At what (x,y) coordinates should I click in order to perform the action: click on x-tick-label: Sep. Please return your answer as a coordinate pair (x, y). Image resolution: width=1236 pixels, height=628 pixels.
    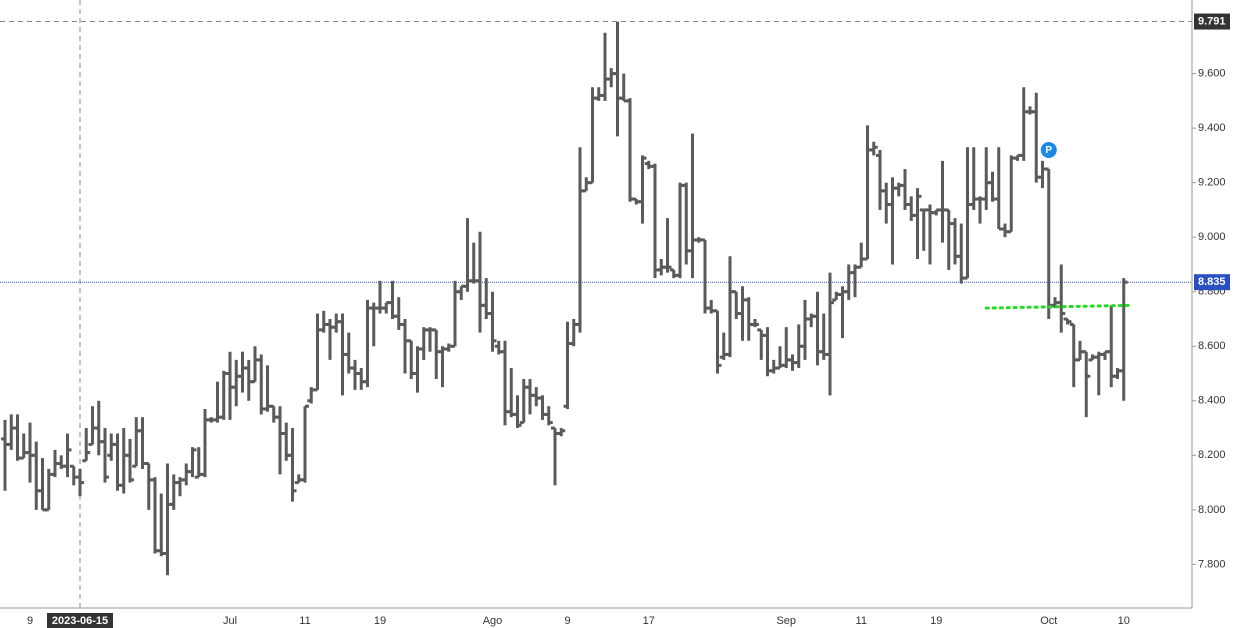
    Looking at the image, I should click on (786, 621).